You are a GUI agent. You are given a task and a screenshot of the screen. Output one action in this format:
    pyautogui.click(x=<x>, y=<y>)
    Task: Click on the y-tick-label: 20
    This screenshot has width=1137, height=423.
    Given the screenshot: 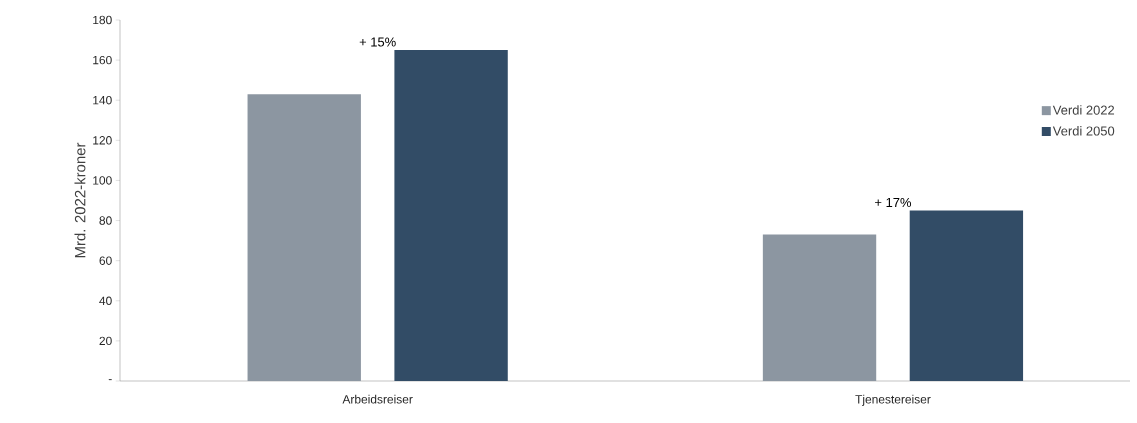 What is the action you would take?
    pyautogui.click(x=105, y=341)
    